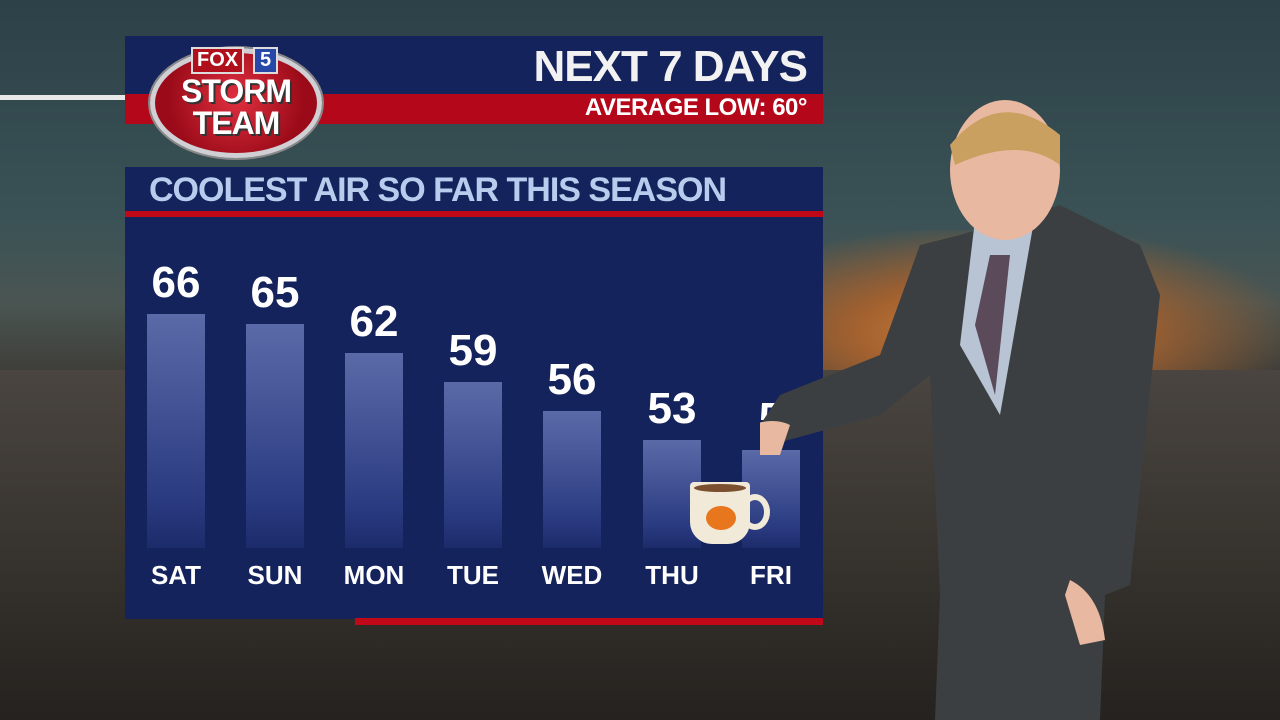 This screenshot has width=1280, height=720. What do you see at coordinates (374, 450) in the screenshot?
I see `bar-mon` at bounding box center [374, 450].